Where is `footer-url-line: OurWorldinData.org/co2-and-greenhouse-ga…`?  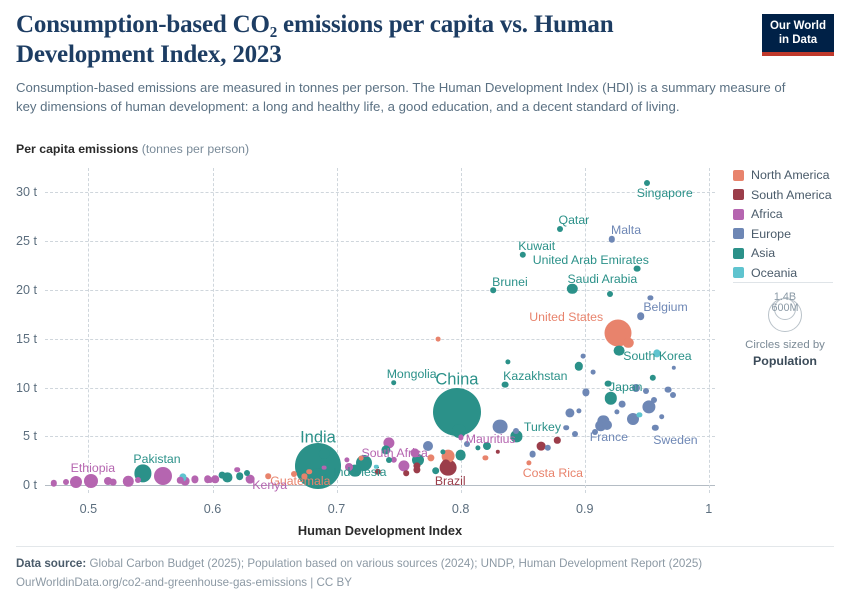 footer-url-line: OurWorldinData.org/co2-and-greenhouse-ga… is located at coordinates (184, 582).